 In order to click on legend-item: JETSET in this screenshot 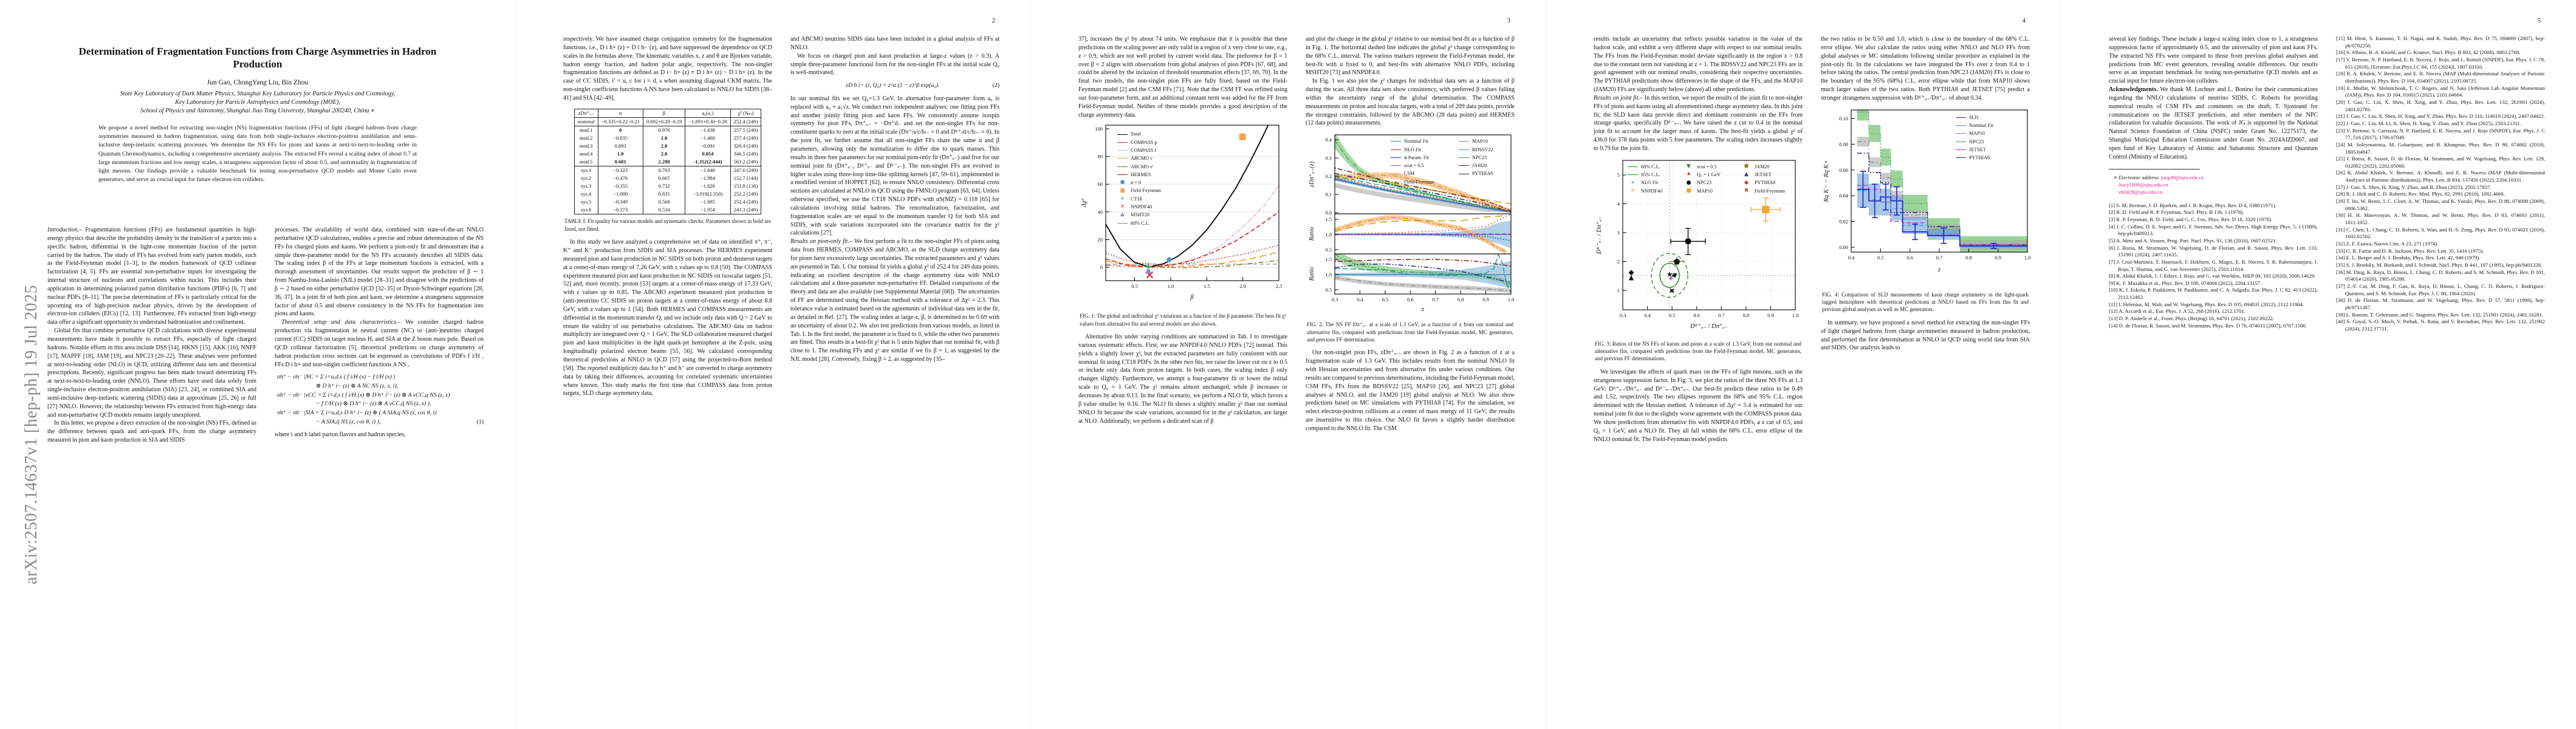, I will do `click(1975, 150)`.